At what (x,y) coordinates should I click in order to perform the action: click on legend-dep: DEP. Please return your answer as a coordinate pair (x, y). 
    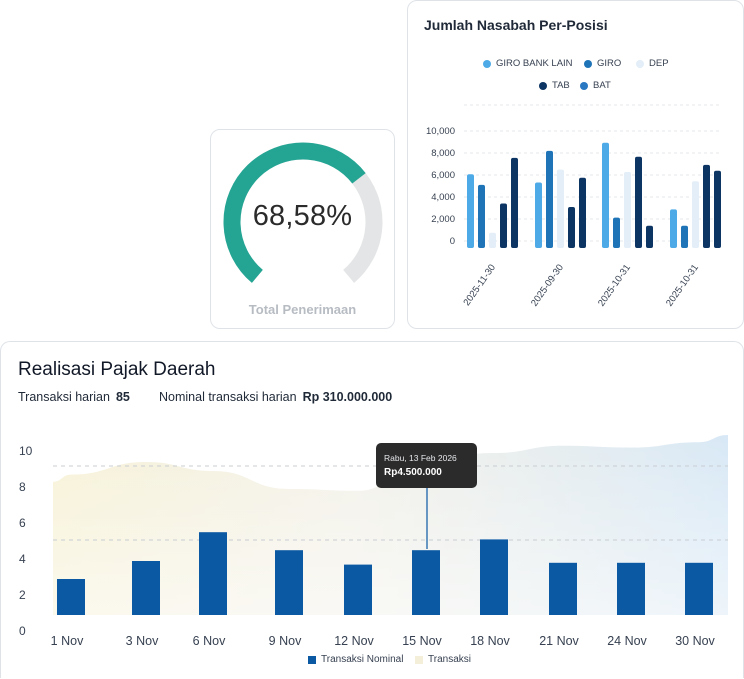
    Looking at the image, I should click on (652, 63).